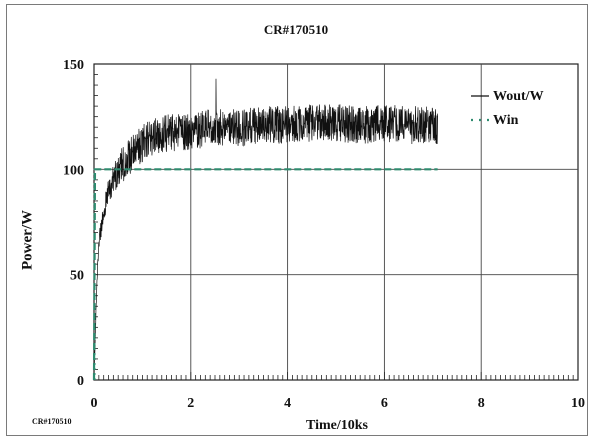  What do you see at coordinates (481, 403) in the screenshot?
I see `x-tick-label: 8` at bounding box center [481, 403].